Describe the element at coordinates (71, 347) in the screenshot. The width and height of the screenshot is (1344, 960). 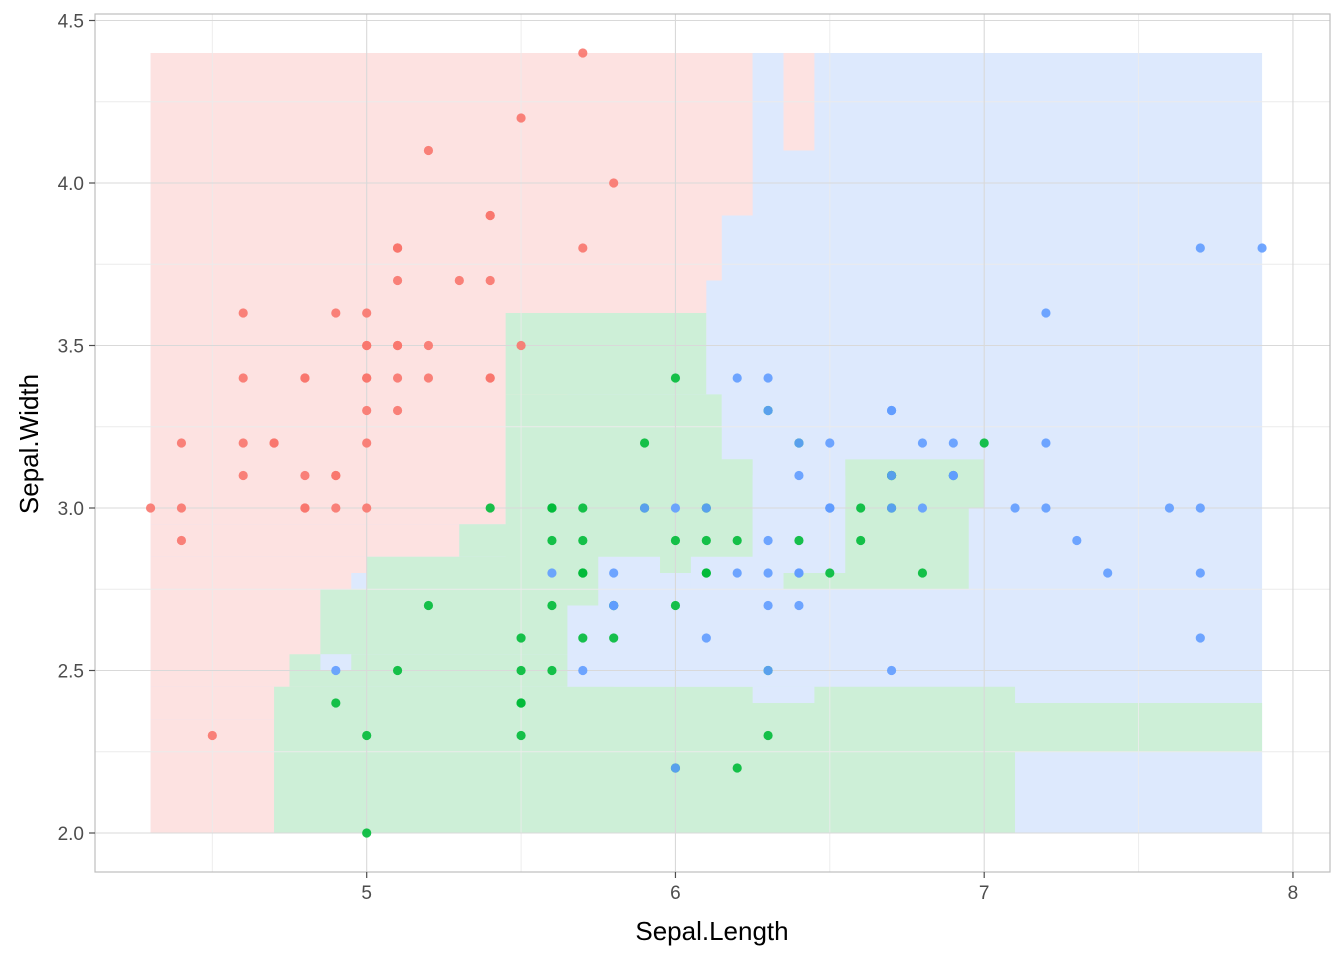
I see `y-tick-label: 3.5` at that location.